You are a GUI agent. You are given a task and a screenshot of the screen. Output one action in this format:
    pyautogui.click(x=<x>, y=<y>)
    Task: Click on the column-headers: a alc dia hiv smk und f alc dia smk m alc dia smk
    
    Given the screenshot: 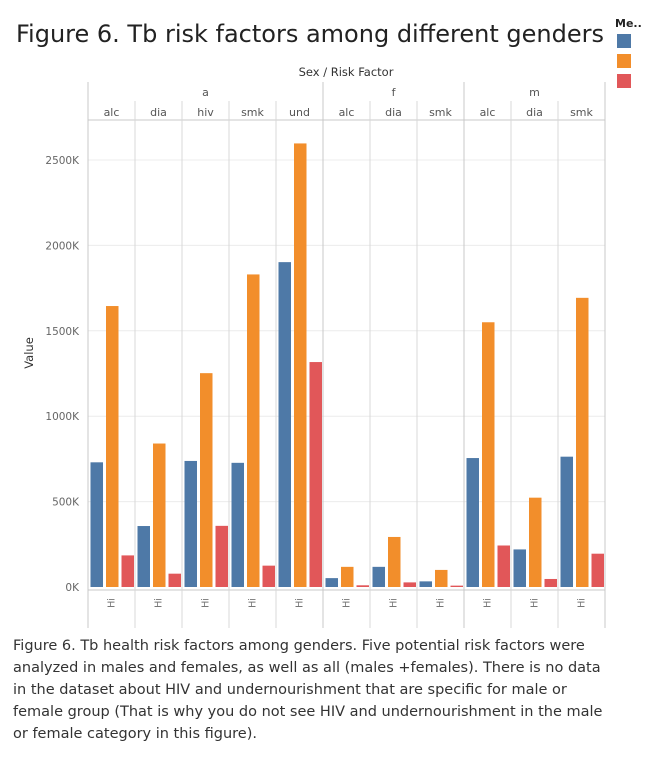 What is the action you would take?
    pyautogui.click(x=349, y=102)
    